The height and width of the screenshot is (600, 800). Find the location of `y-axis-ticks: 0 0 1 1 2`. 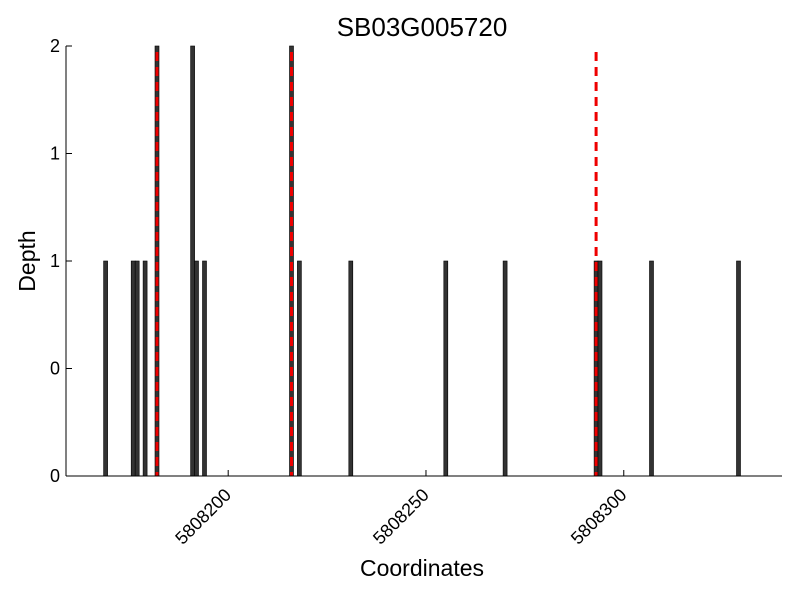

y-axis-ticks: 0 0 1 1 2 is located at coordinates (61, 261).